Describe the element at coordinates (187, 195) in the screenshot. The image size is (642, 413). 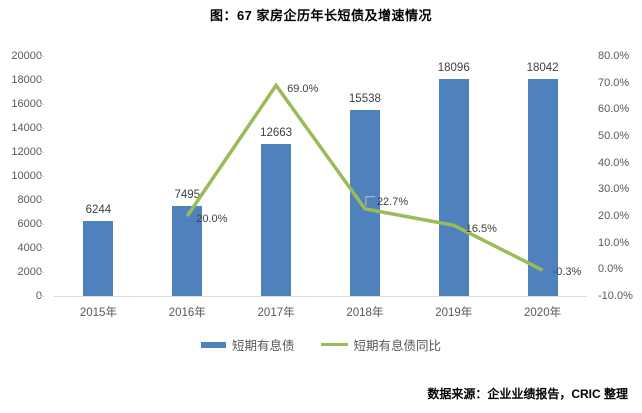
I see `bar-value-label: 7495` at that location.